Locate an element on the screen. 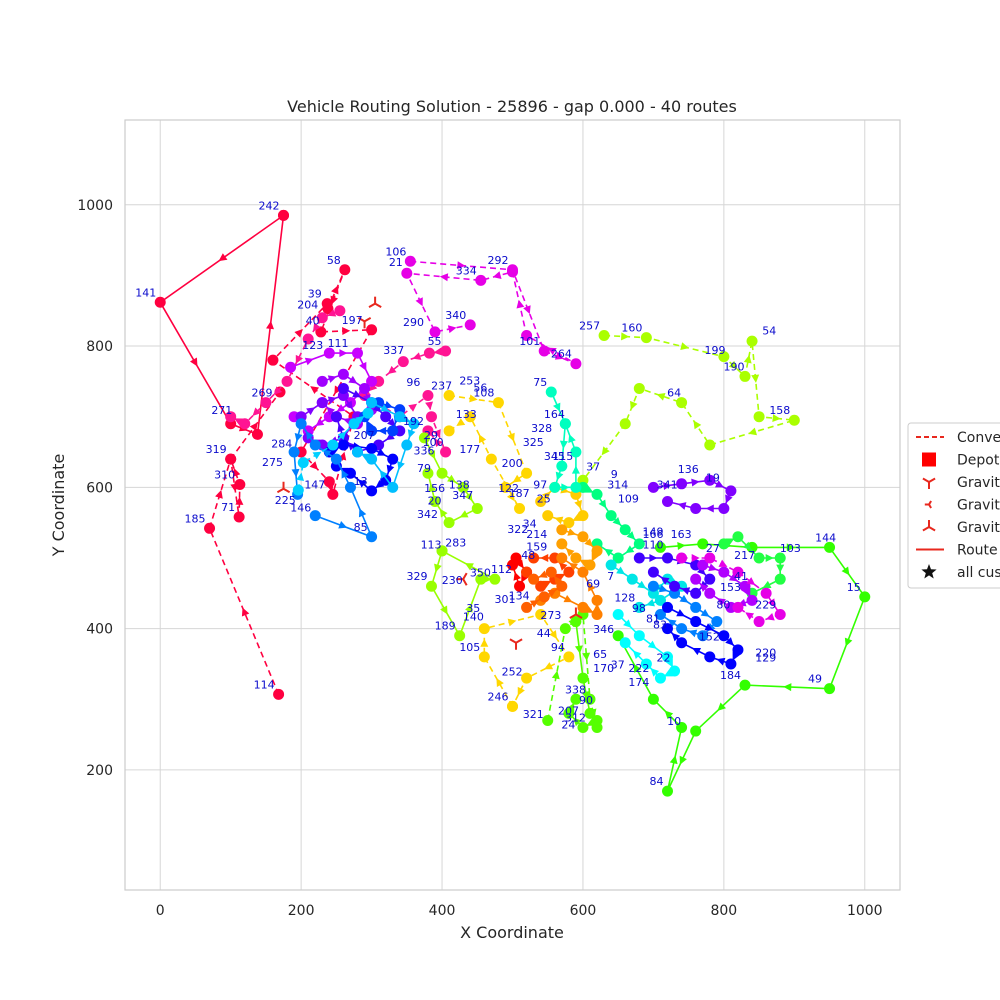  node-label: 189 is located at coordinates (445, 626).